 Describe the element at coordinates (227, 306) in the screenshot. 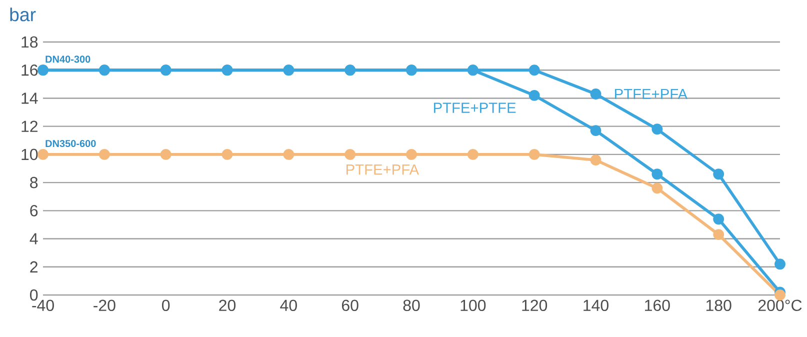

I see `x-tick-label: 20` at that location.